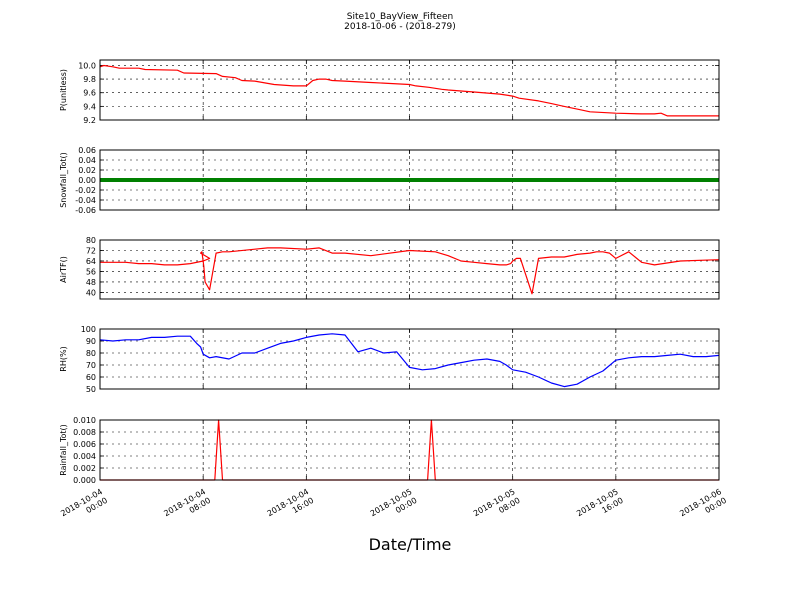  Describe the element at coordinates (63, 269) in the screenshot. I see `y-axis-label: AirTF()` at that location.